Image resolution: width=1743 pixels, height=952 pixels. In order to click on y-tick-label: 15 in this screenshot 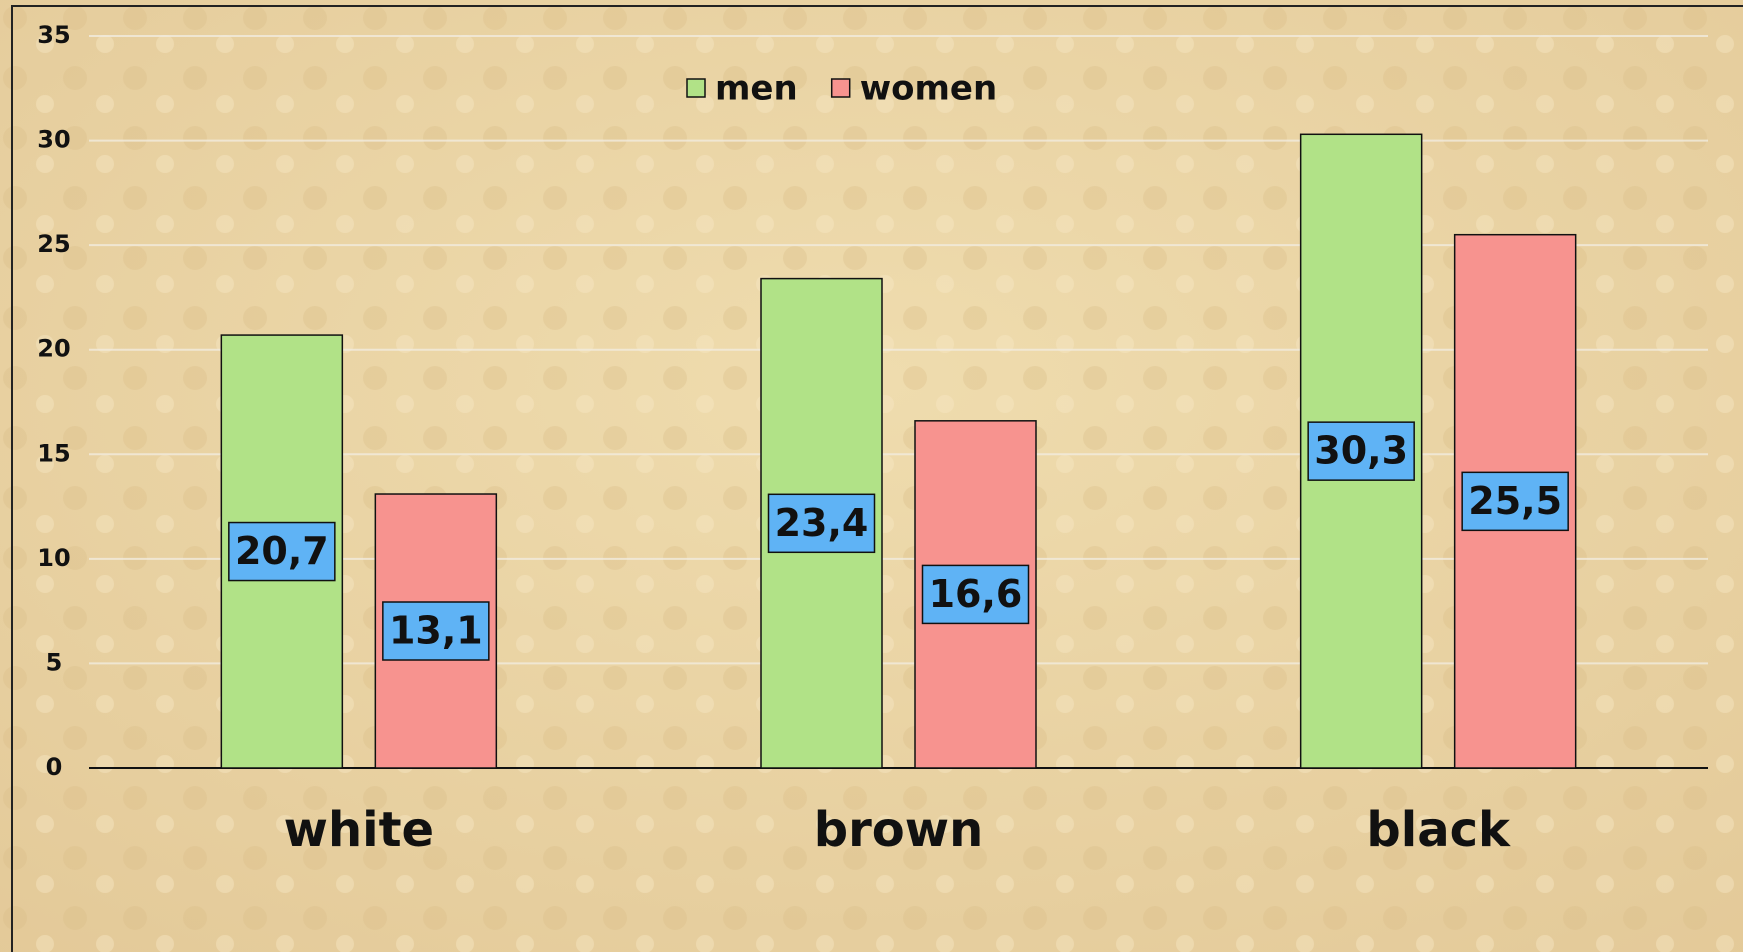, I will do `click(53, 453)`.